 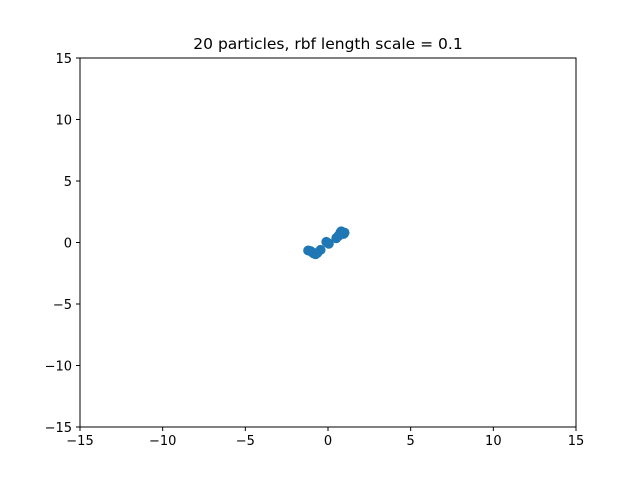 What do you see at coordinates (68, 182) in the screenshot?
I see `y-tick-label: 5` at bounding box center [68, 182].